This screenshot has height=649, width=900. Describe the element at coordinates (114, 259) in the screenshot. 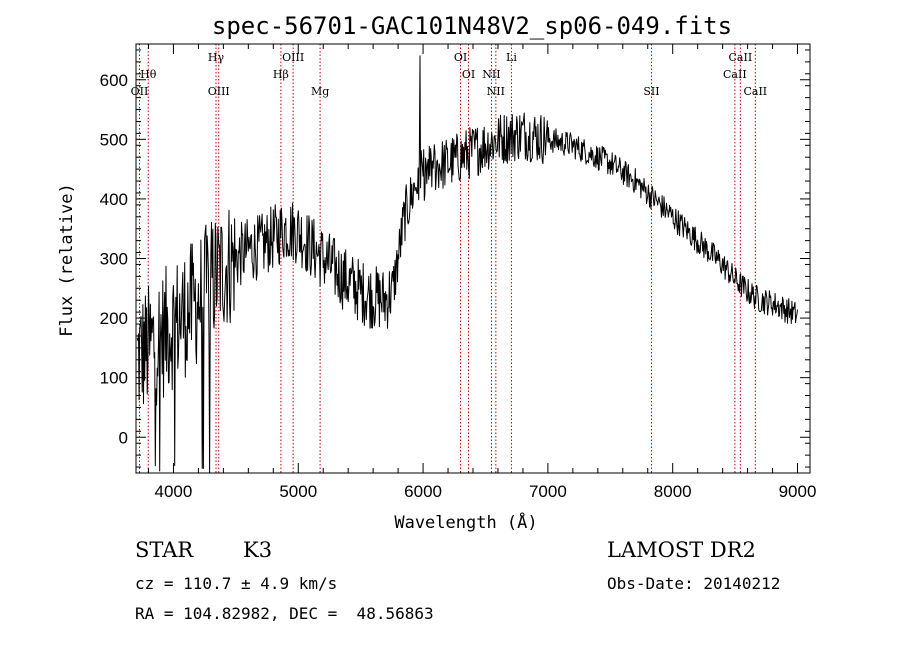

I see `y-tick-label: 300` at that location.